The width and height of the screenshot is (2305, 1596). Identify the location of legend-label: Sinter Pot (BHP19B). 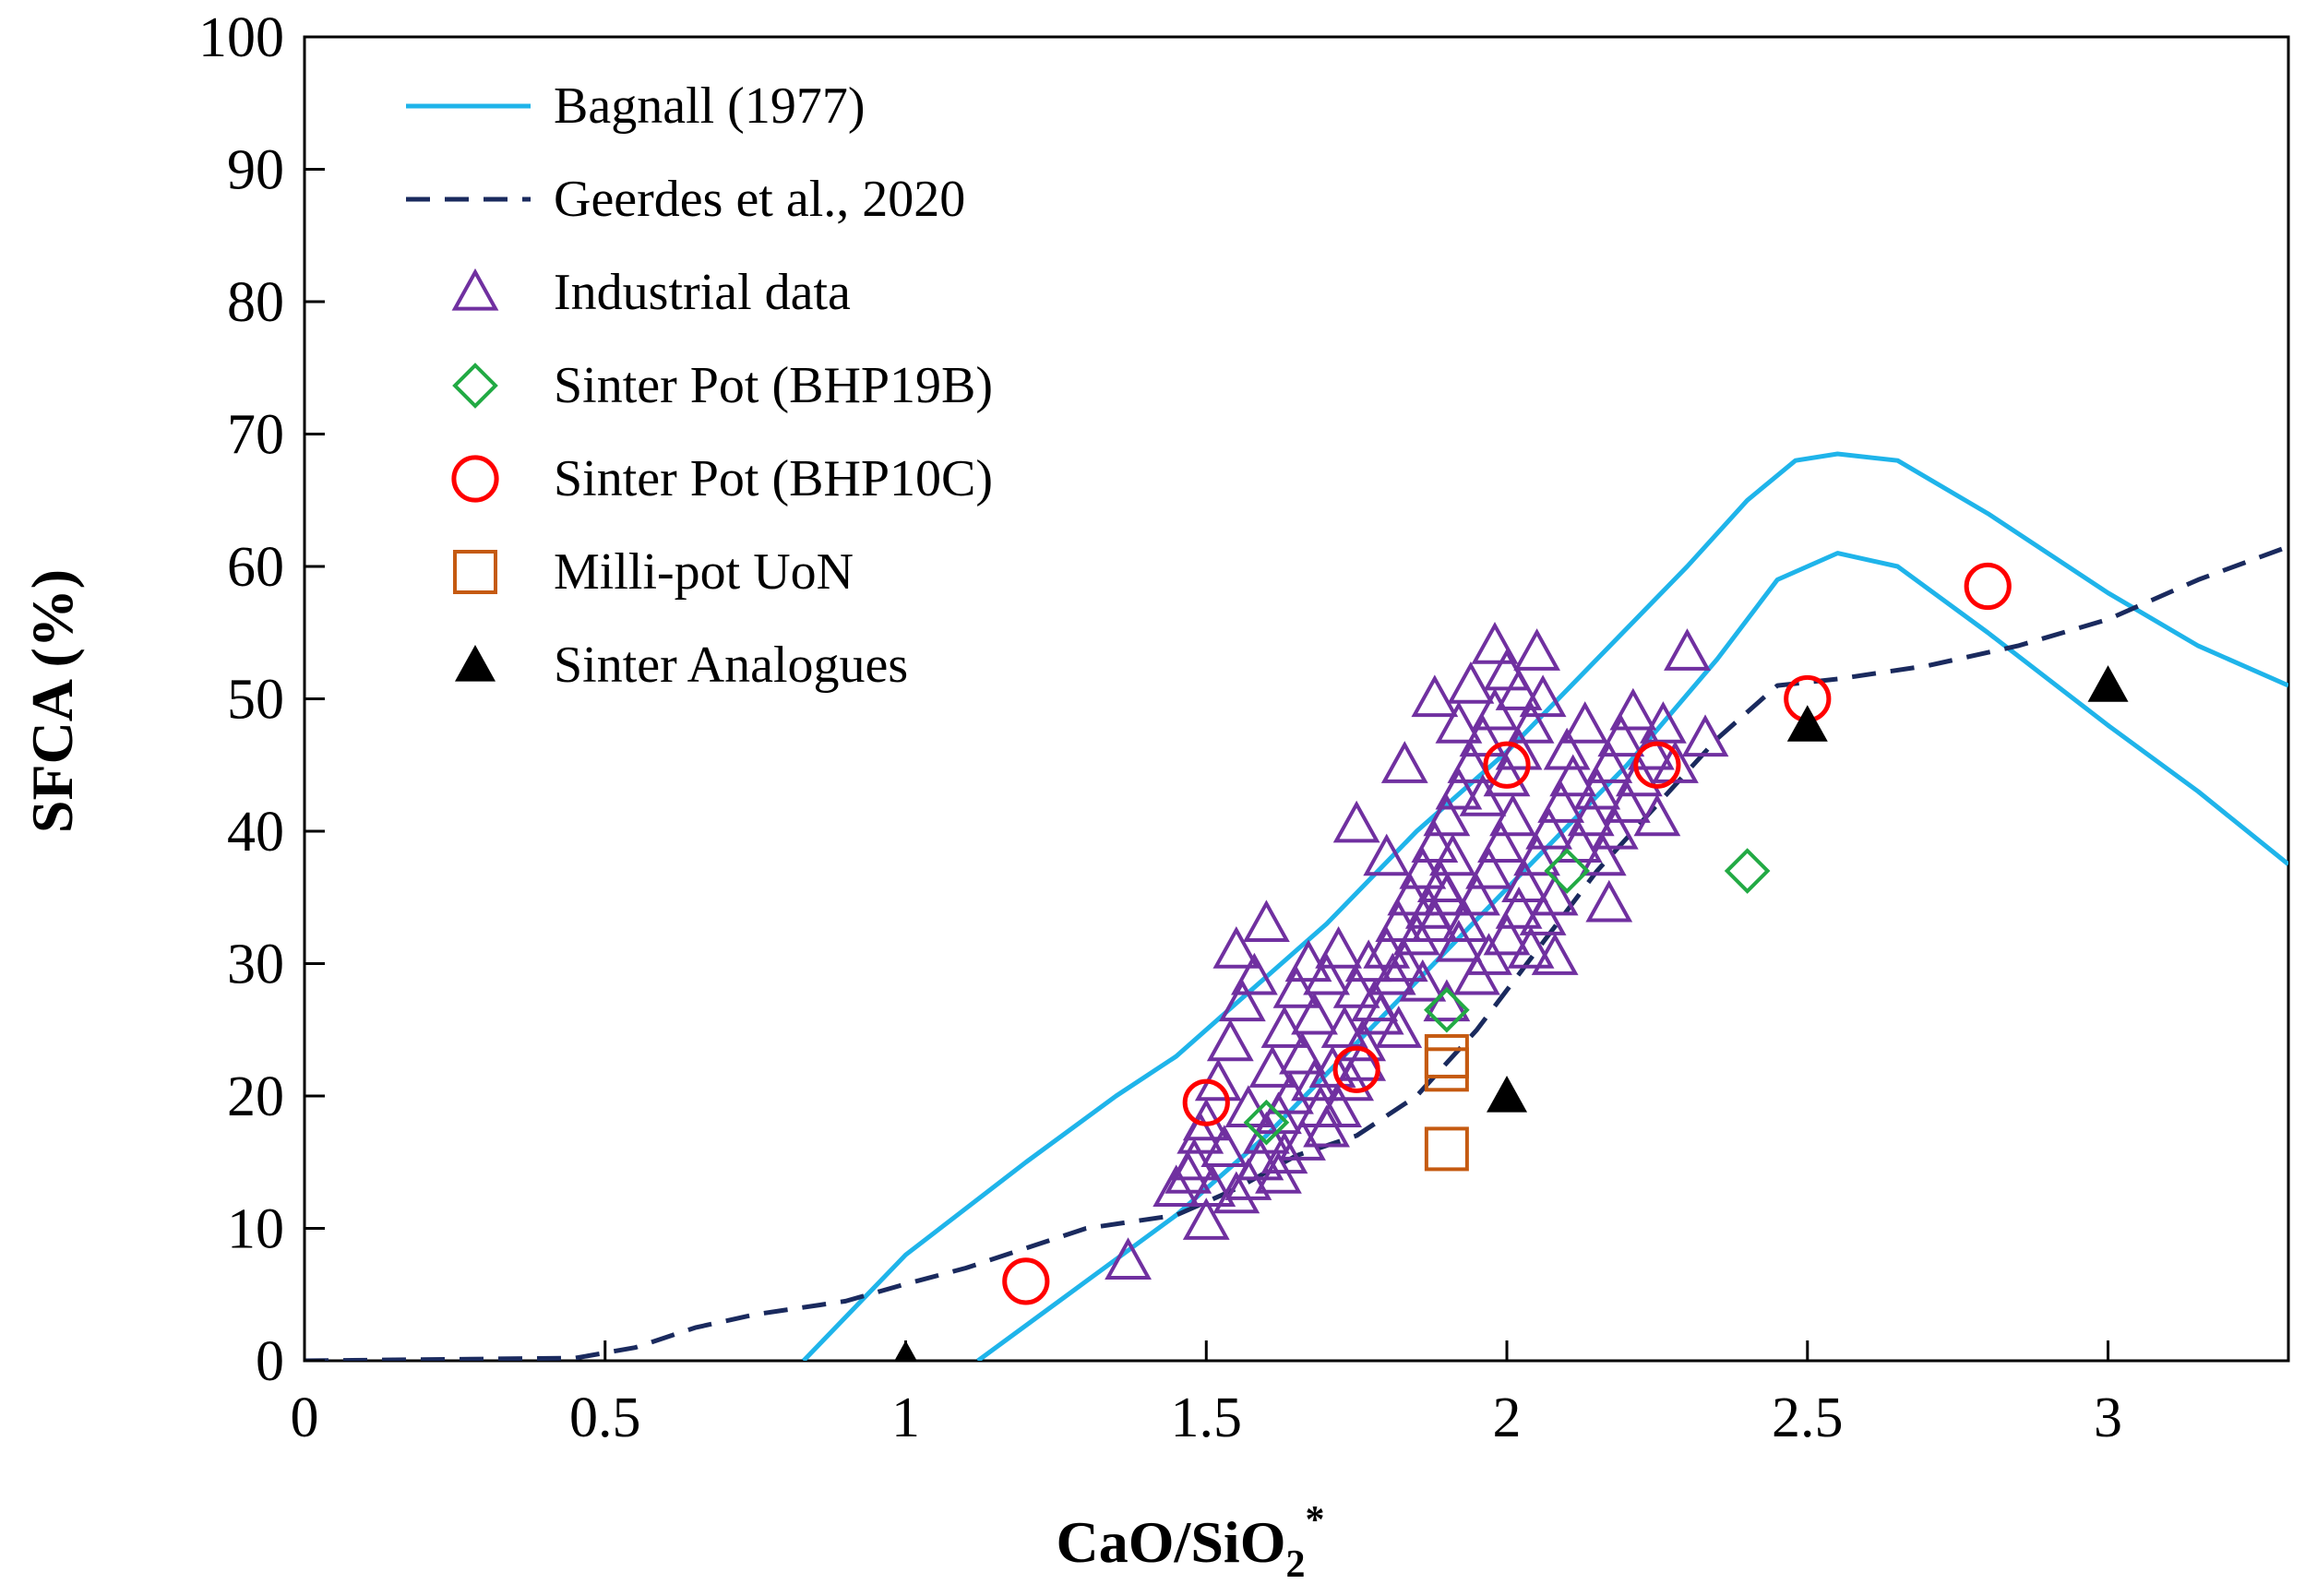
(773, 385).